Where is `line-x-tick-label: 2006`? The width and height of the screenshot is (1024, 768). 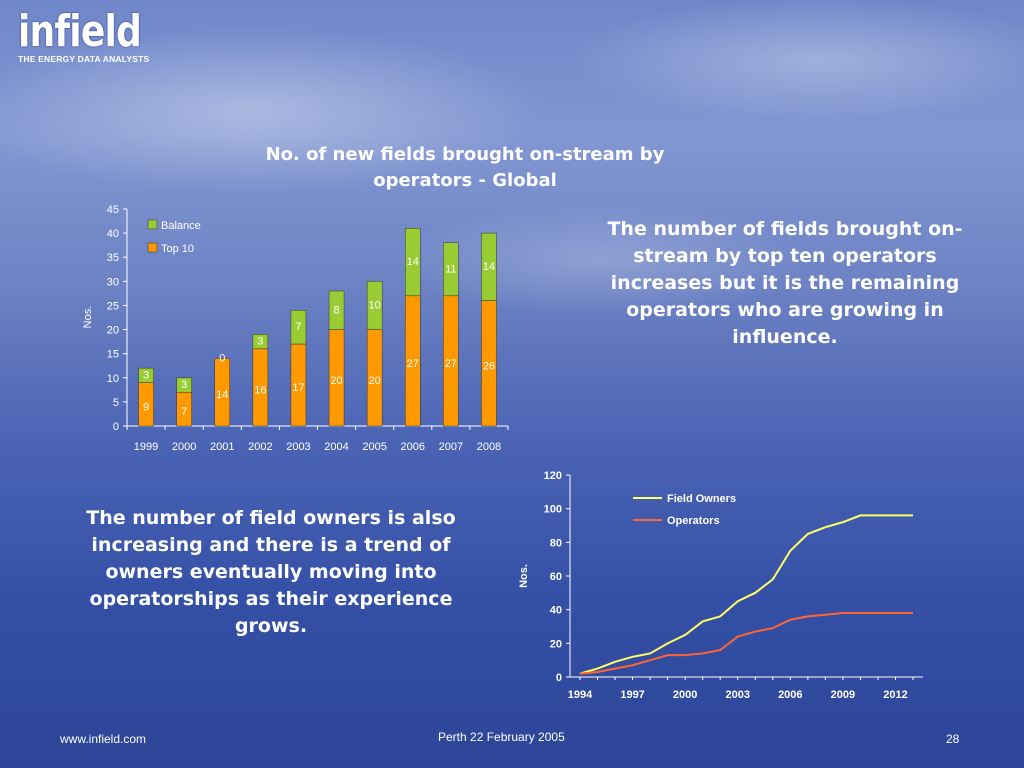
line-x-tick-label: 2006 is located at coordinates (790, 695).